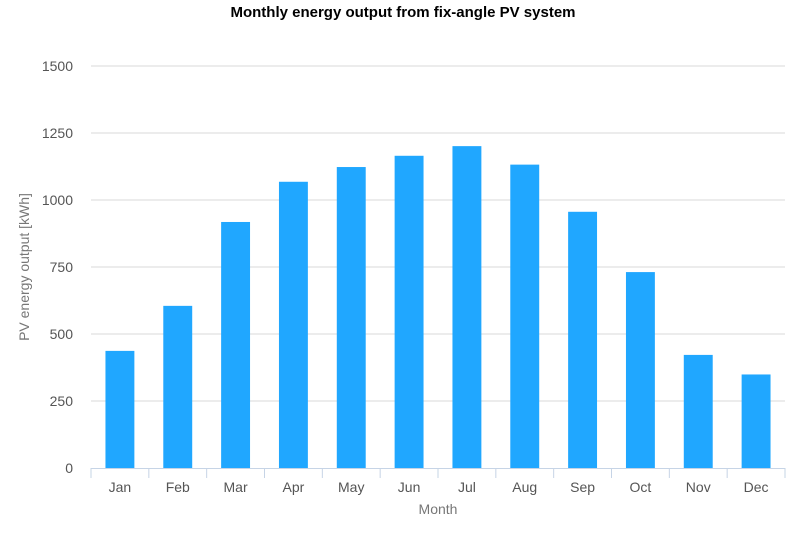  What do you see at coordinates (236, 487) in the screenshot?
I see `x-tick-label: Mar` at bounding box center [236, 487].